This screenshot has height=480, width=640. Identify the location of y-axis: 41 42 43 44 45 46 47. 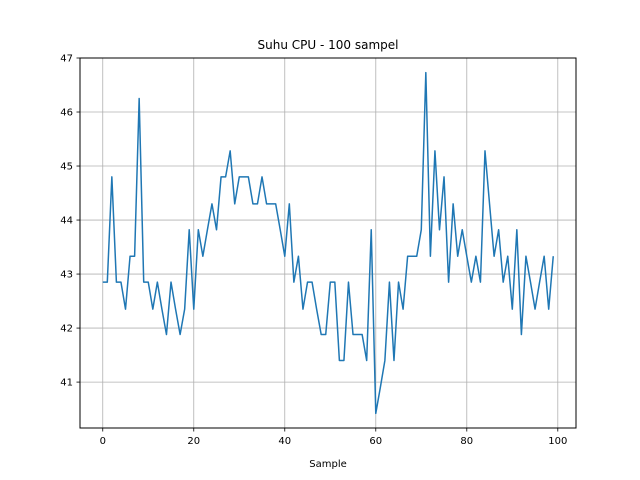
(70, 221).